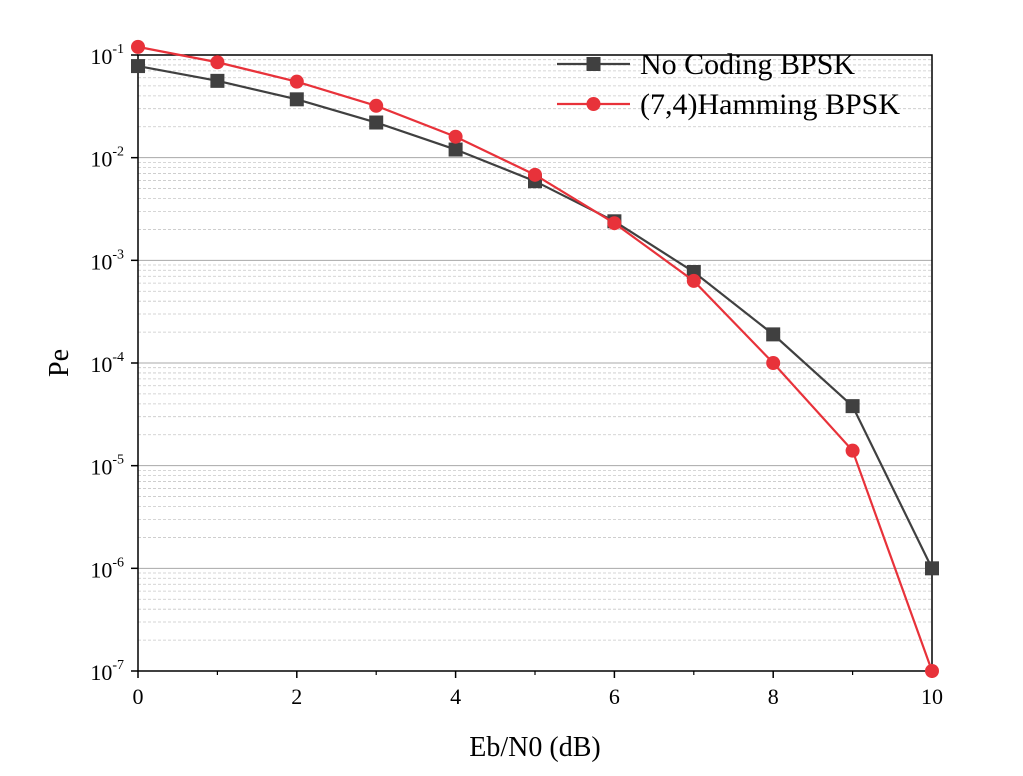  Describe the element at coordinates (107, 568) in the screenshot. I see `y-tick-label: 10⁻⁶` at that location.